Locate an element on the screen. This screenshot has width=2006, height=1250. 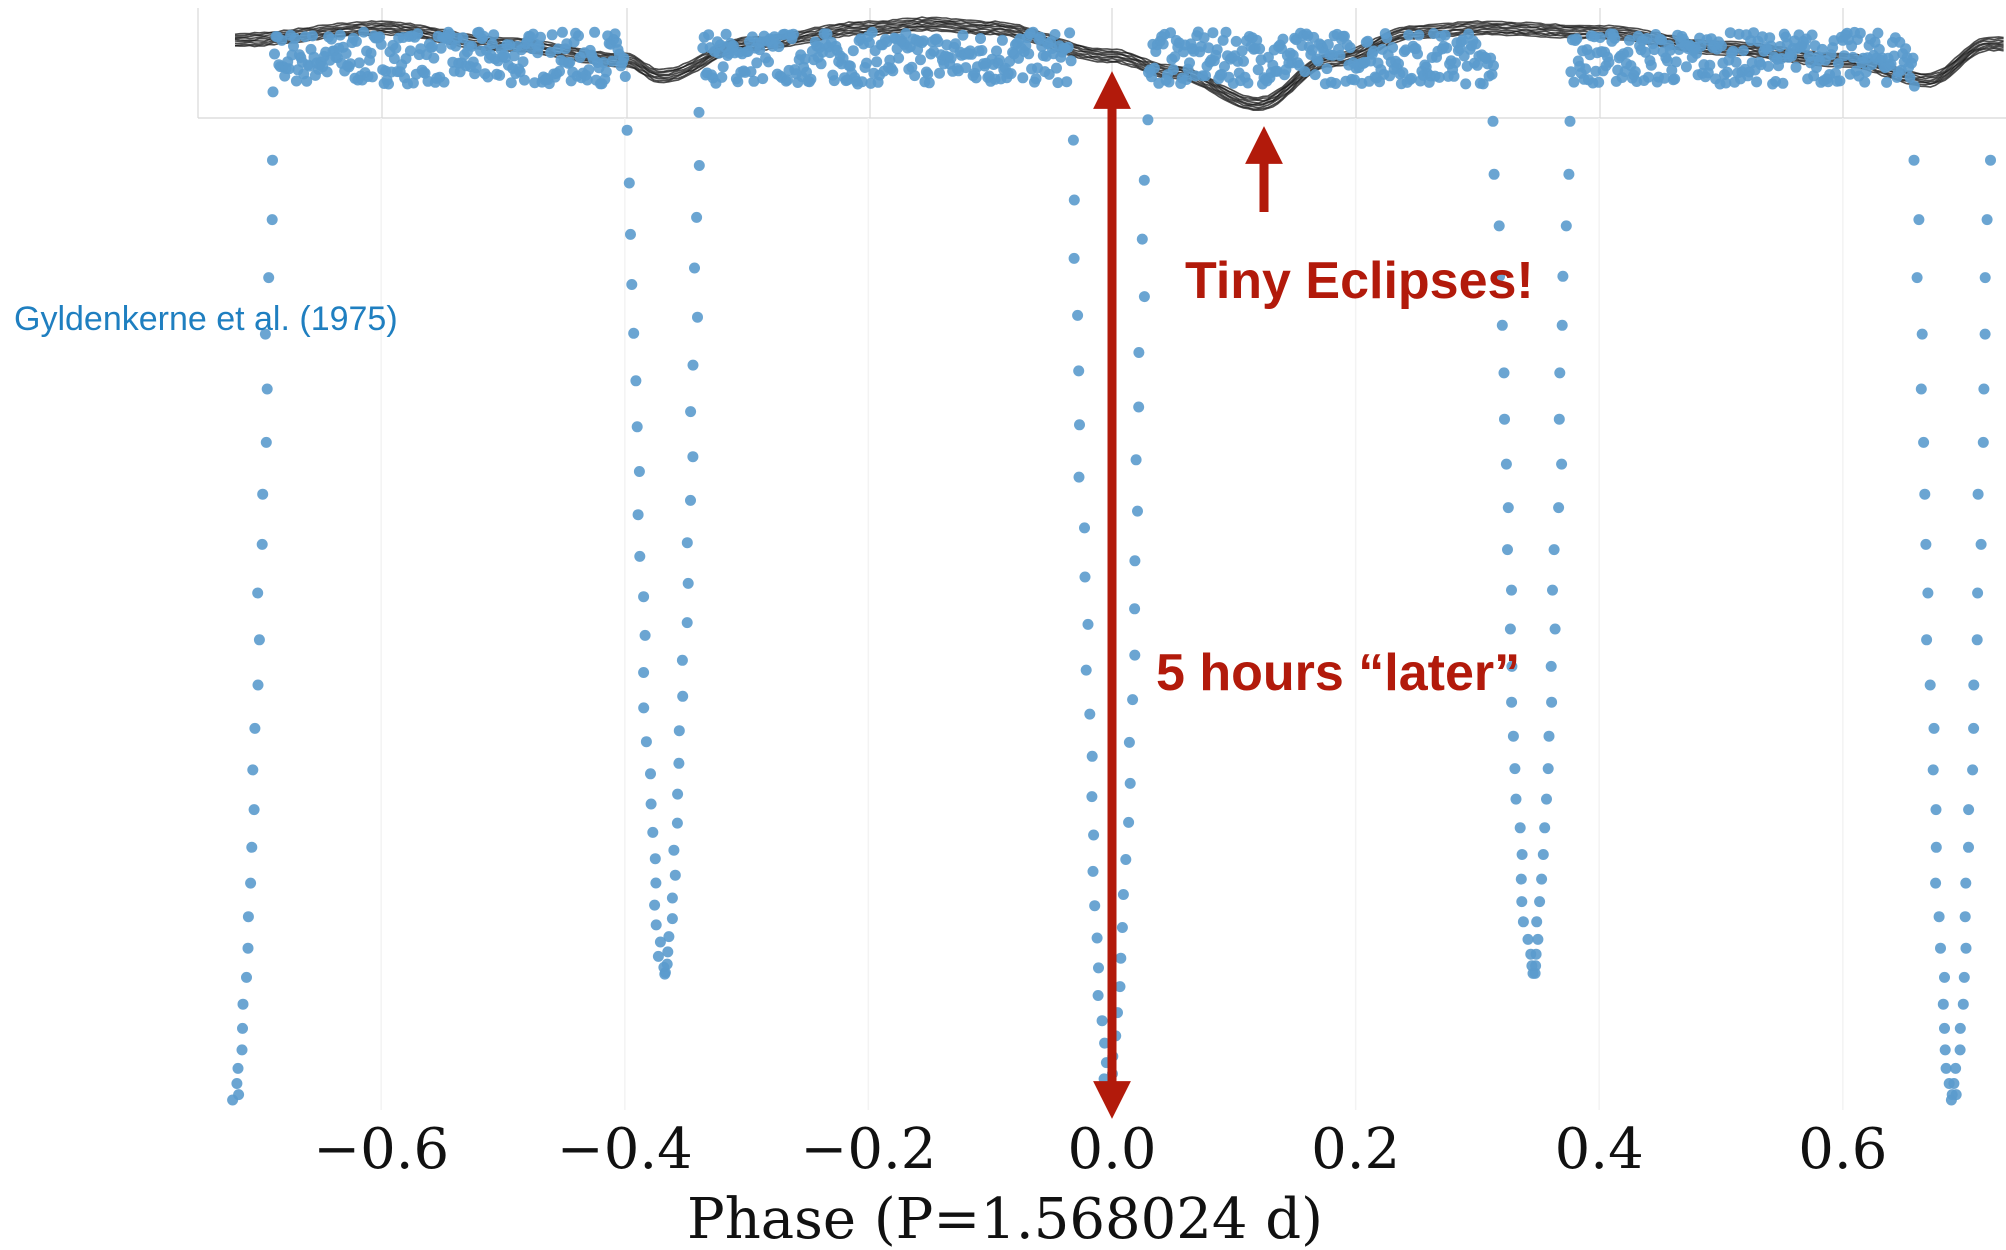
x-tick-label: −0.6 is located at coordinates (381, 1149).